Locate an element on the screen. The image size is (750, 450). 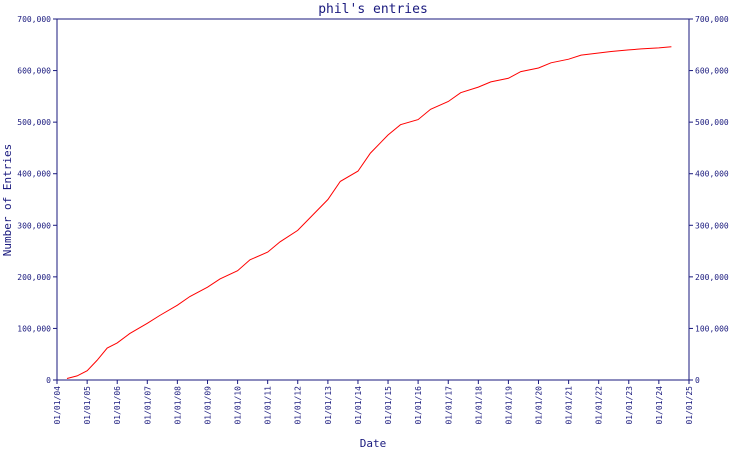
y-tick-label-right: 700,000 is located at coordinates (712, 19).